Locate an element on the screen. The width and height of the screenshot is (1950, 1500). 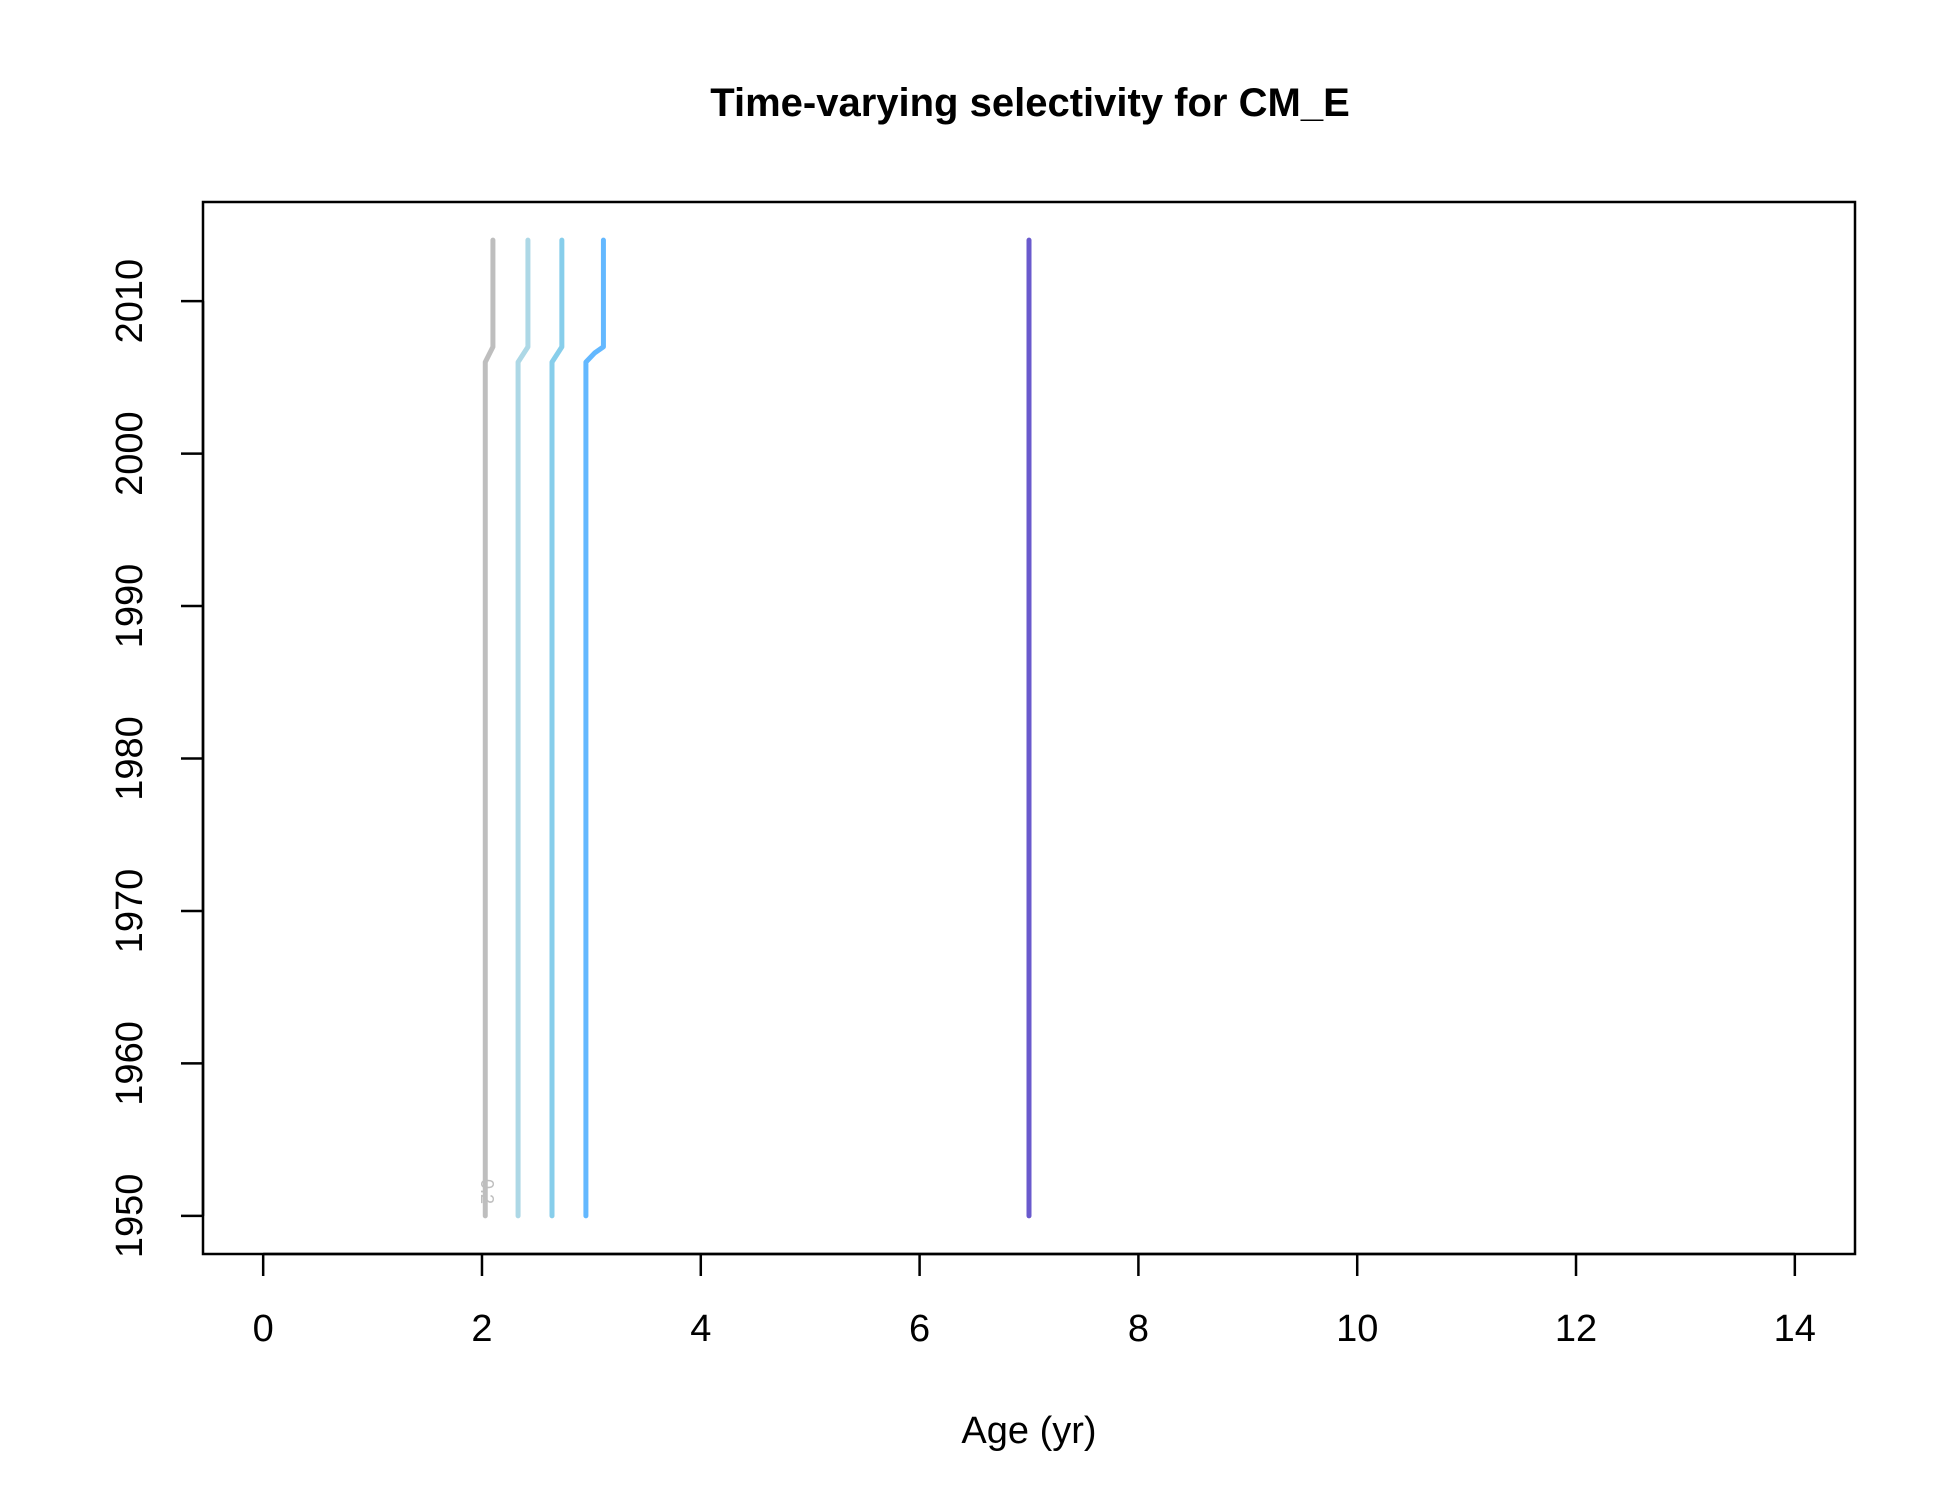
y-tick-label: 1960 is located at coordinates (130, 1063).